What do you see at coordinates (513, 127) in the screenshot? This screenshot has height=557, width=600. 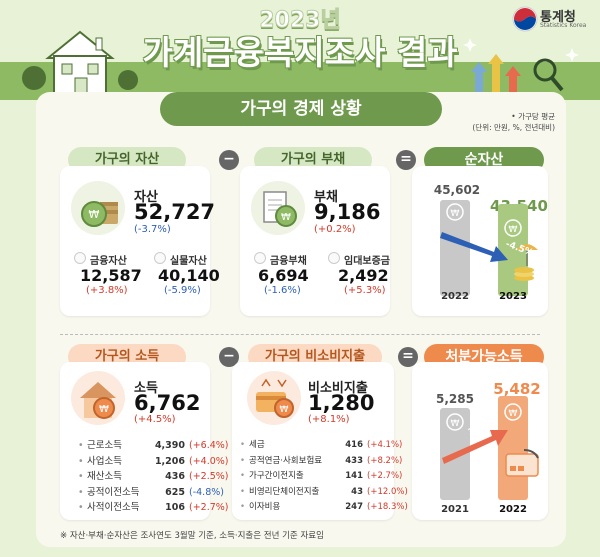 I see `unit-note-line2: (단위: 만원, %, 전년대비)` at bounding box center [513, 127].